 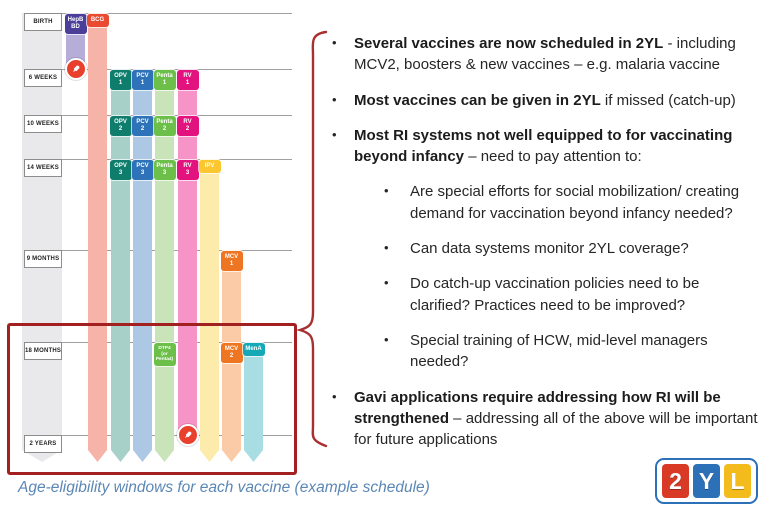 I want to click on bullet-item-5: • Can data systems monitor 2YL coverage?, so click(x=547, y=248).